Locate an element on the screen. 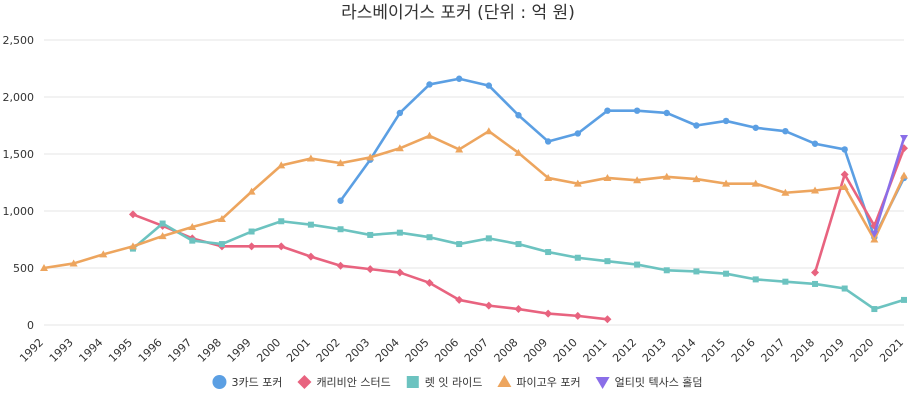  x-tick-label: 1998 is located at coordinates (209, 350).